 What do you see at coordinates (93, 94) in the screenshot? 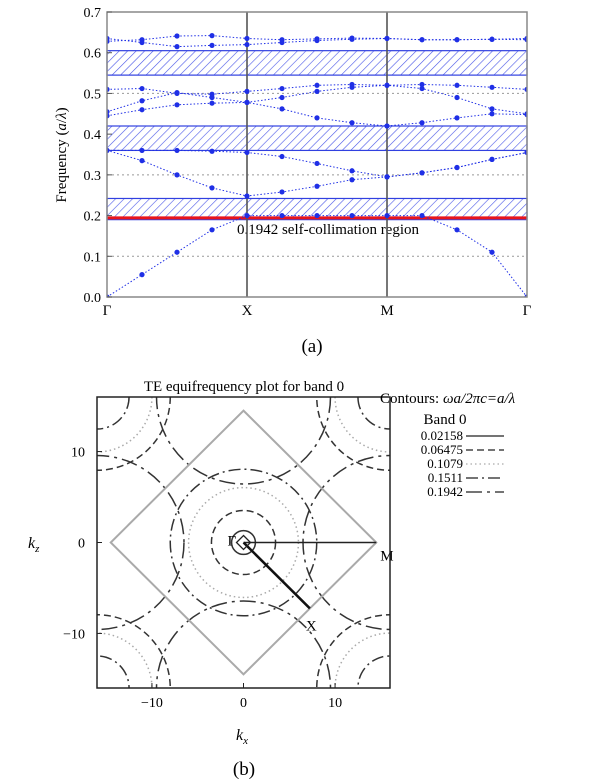
I see `y-tick-label: 0.5` at bounding box center [93, 94].